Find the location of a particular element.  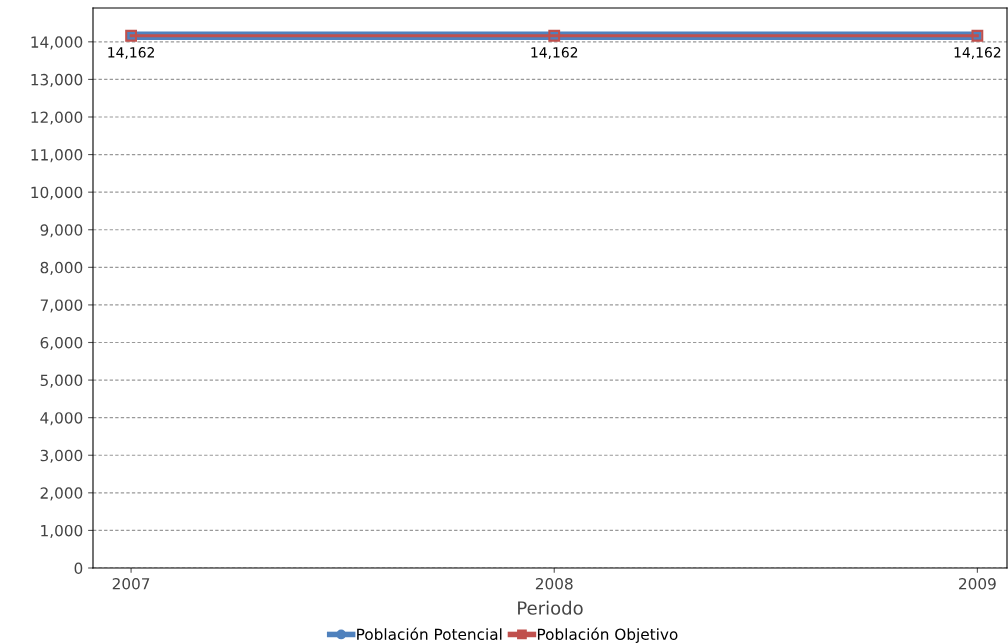

y-tick-label: 1,000 is located at coordinates (62, 531).